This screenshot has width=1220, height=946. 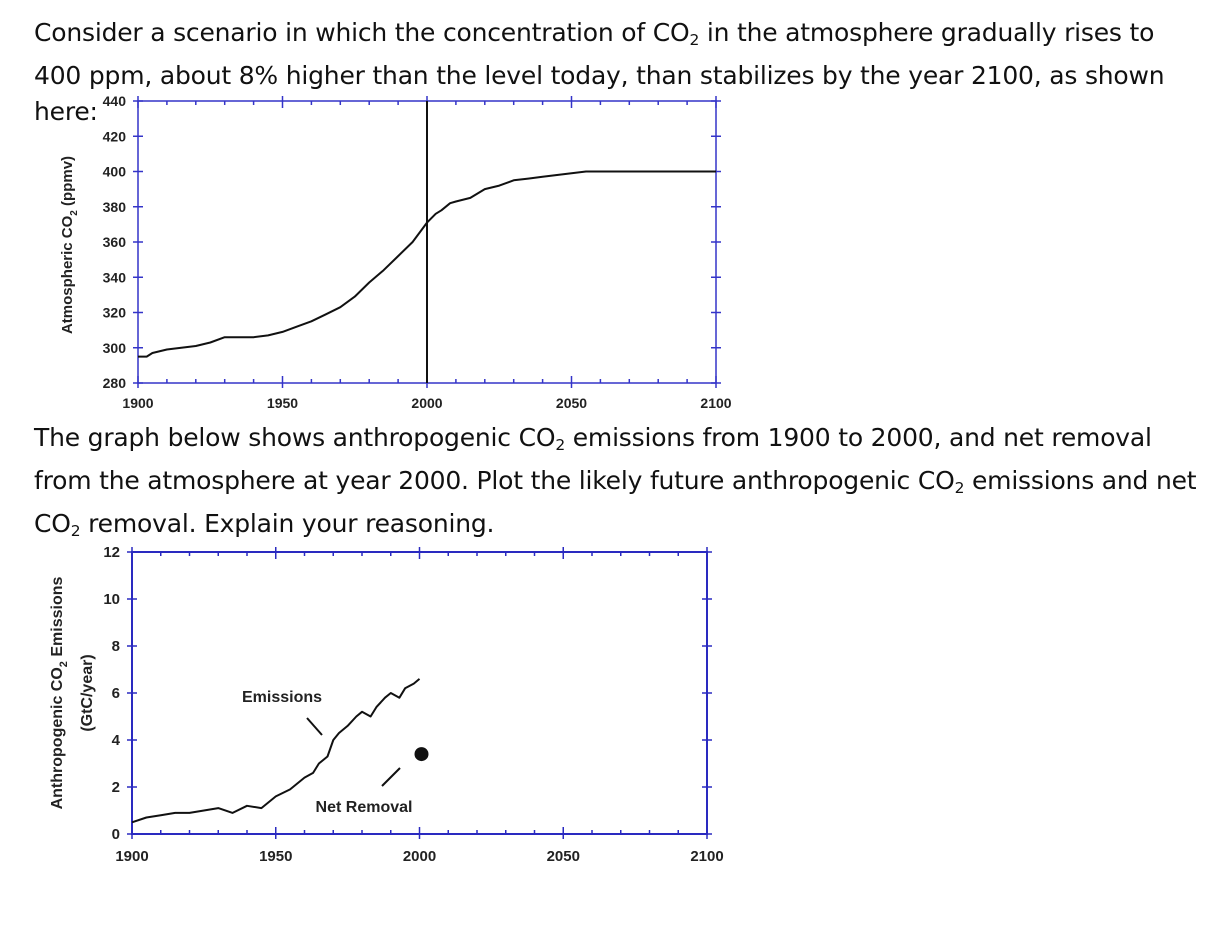 I want to click on question-subscript-3: 2, so click(x=75, y=530).